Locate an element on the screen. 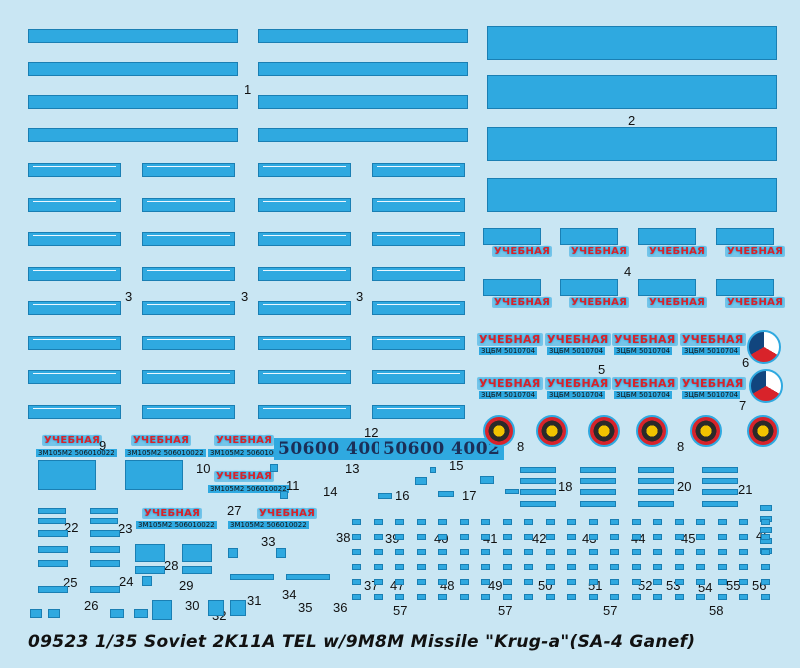  decal-number: 6 is located at coordinates (746, 362).